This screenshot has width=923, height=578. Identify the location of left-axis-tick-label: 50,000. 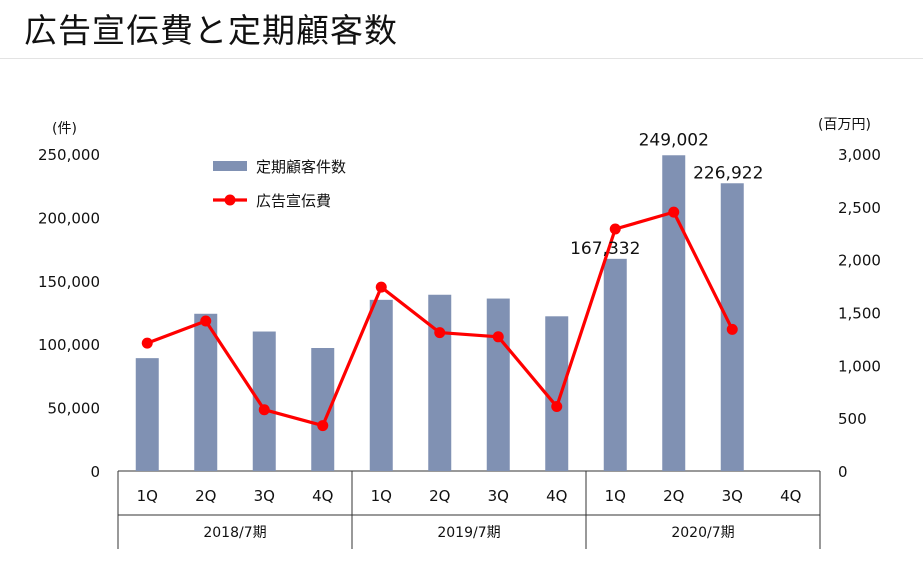
(74, 409).